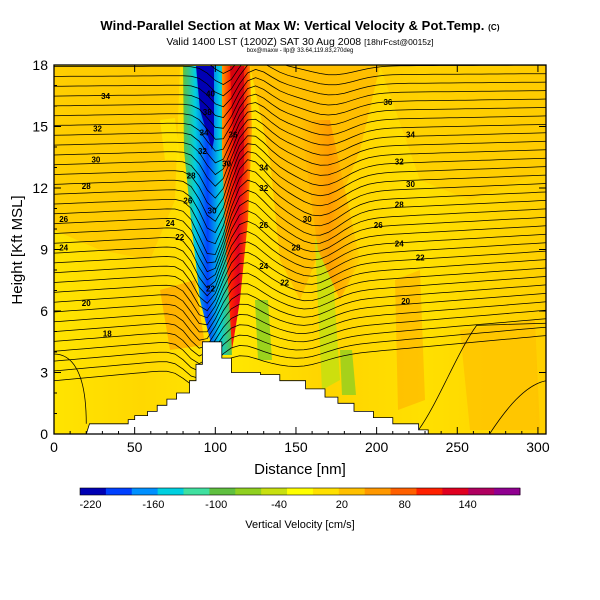  What do you see at coordinates (40, 188) in the screenshot?
I see `y-tick-label: 12` at bounding box center [40, 188].